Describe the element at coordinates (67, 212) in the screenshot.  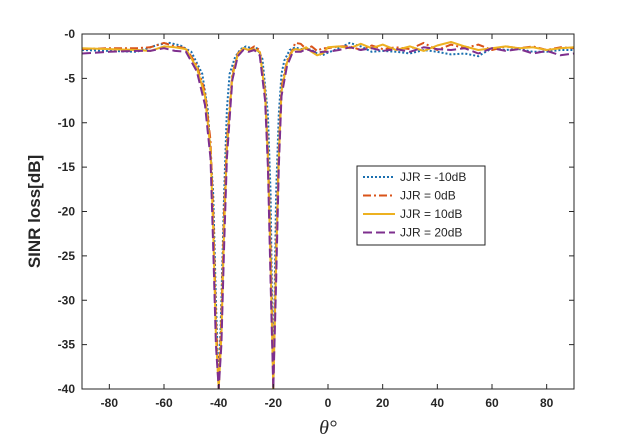
I see `y-tick-label: -20` at that location.